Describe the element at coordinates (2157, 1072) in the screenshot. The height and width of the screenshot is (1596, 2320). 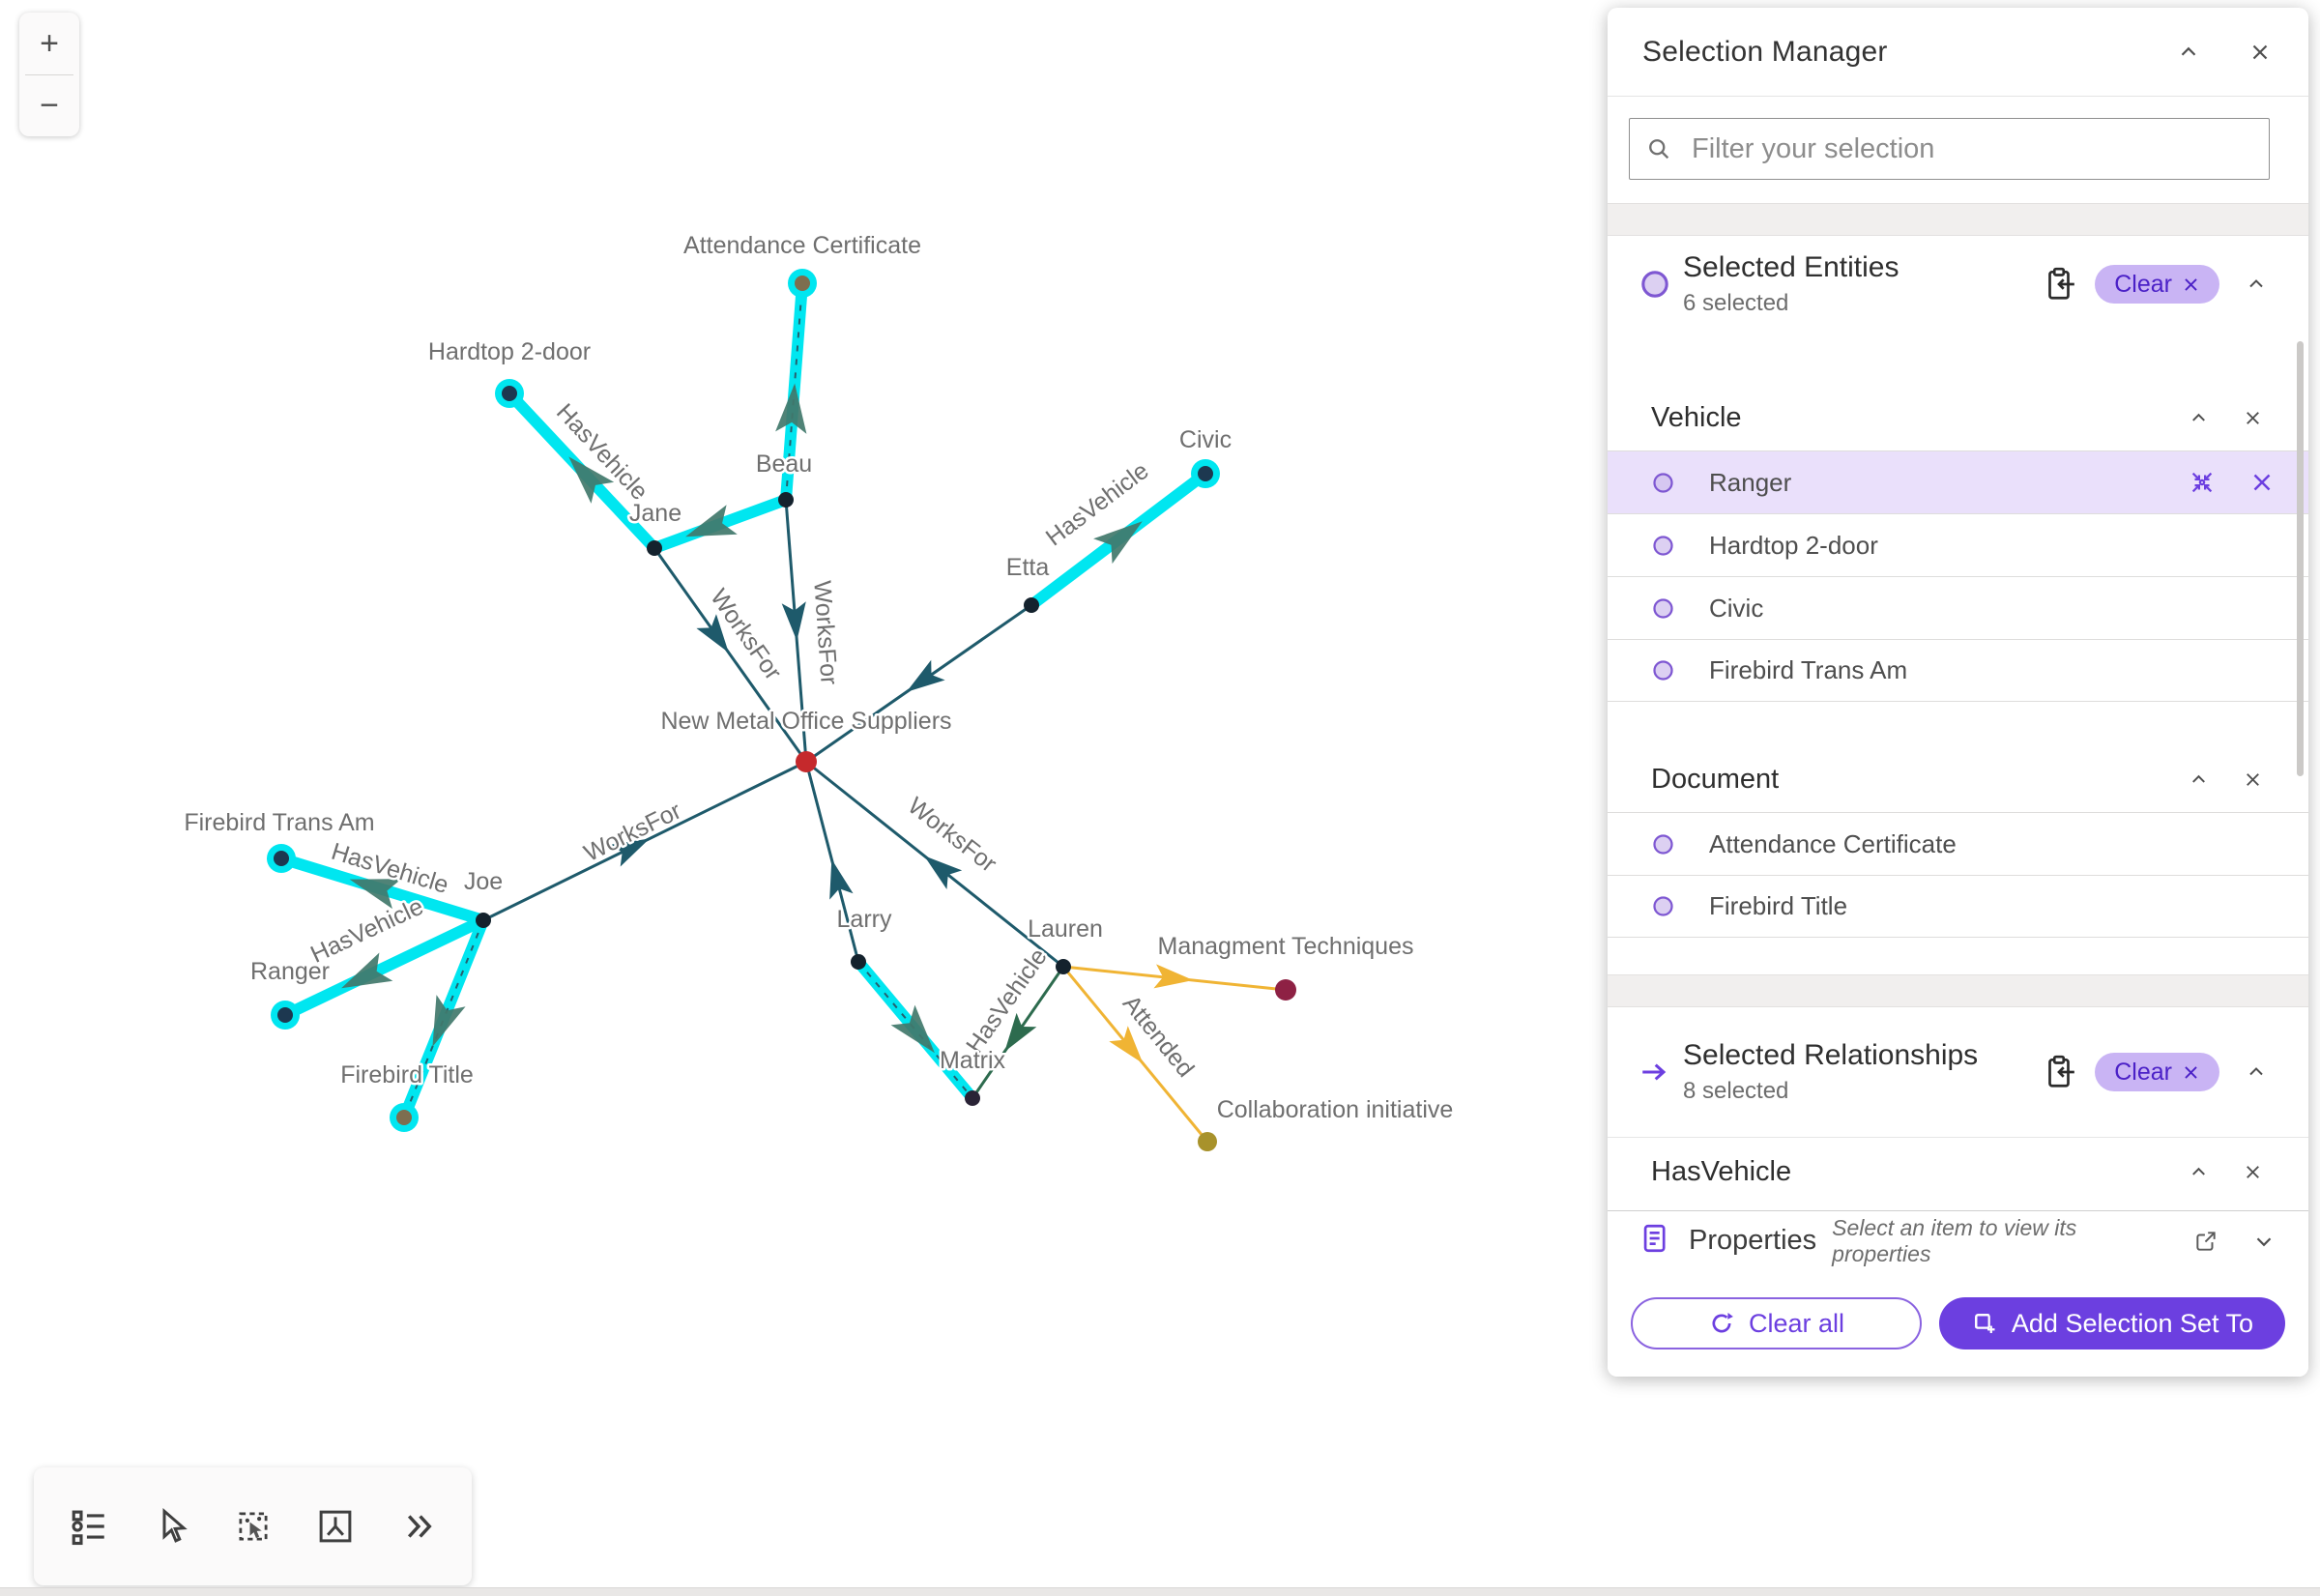
I see `clear-relationships-button: Clear` at that location.